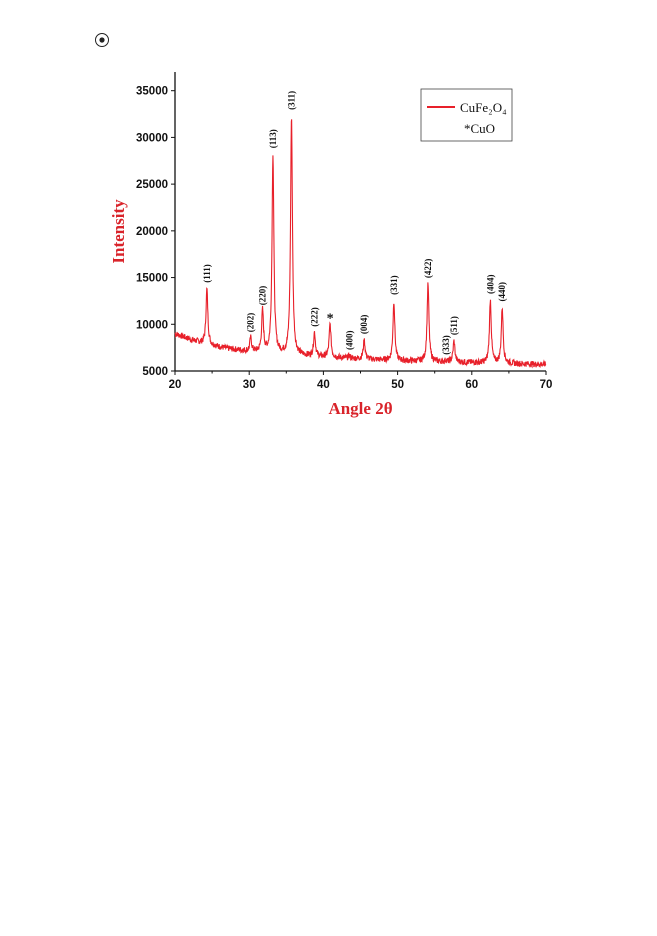  Describe the element at coordinates (364, 325) in the screenshot. I see `peak-label: (004)` at that location.